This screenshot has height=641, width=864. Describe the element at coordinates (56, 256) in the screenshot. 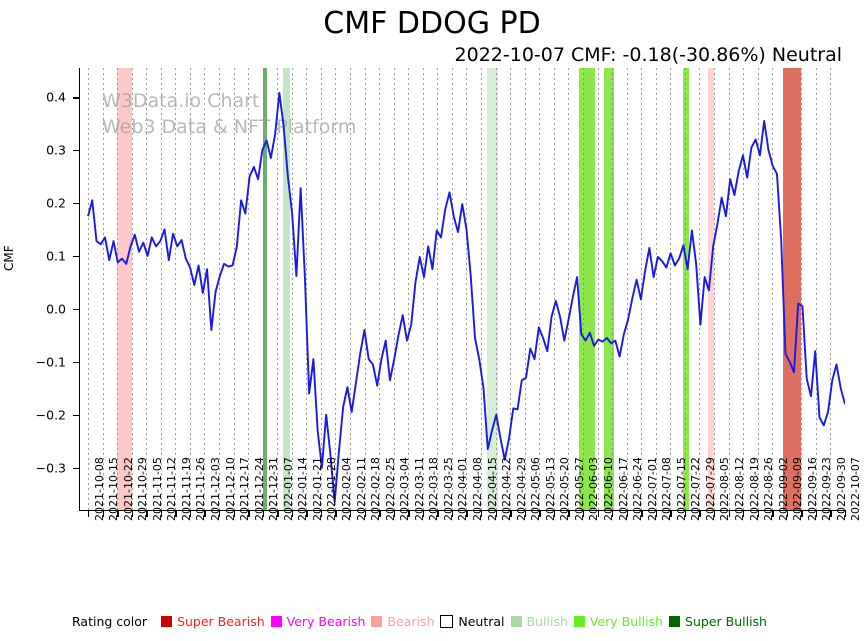

I see `y-tick-label: 0.1` at that location.